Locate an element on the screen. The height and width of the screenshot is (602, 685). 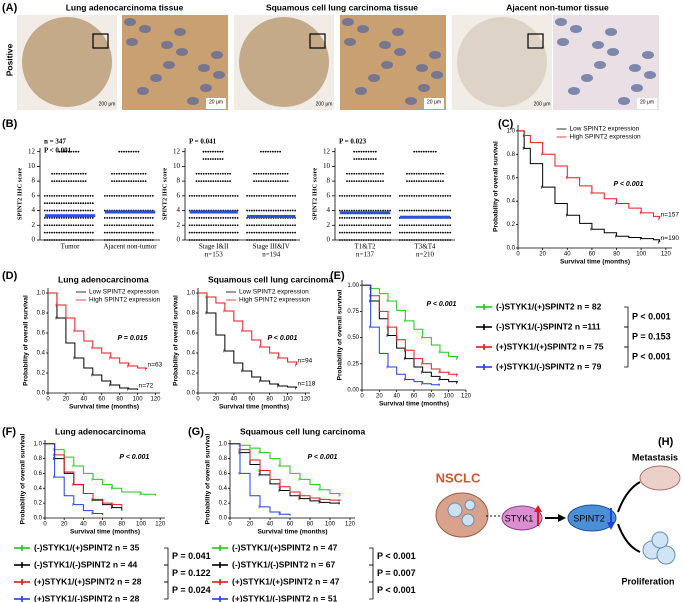
annotation: P = 0.023 is located at coordinates (353, 142).